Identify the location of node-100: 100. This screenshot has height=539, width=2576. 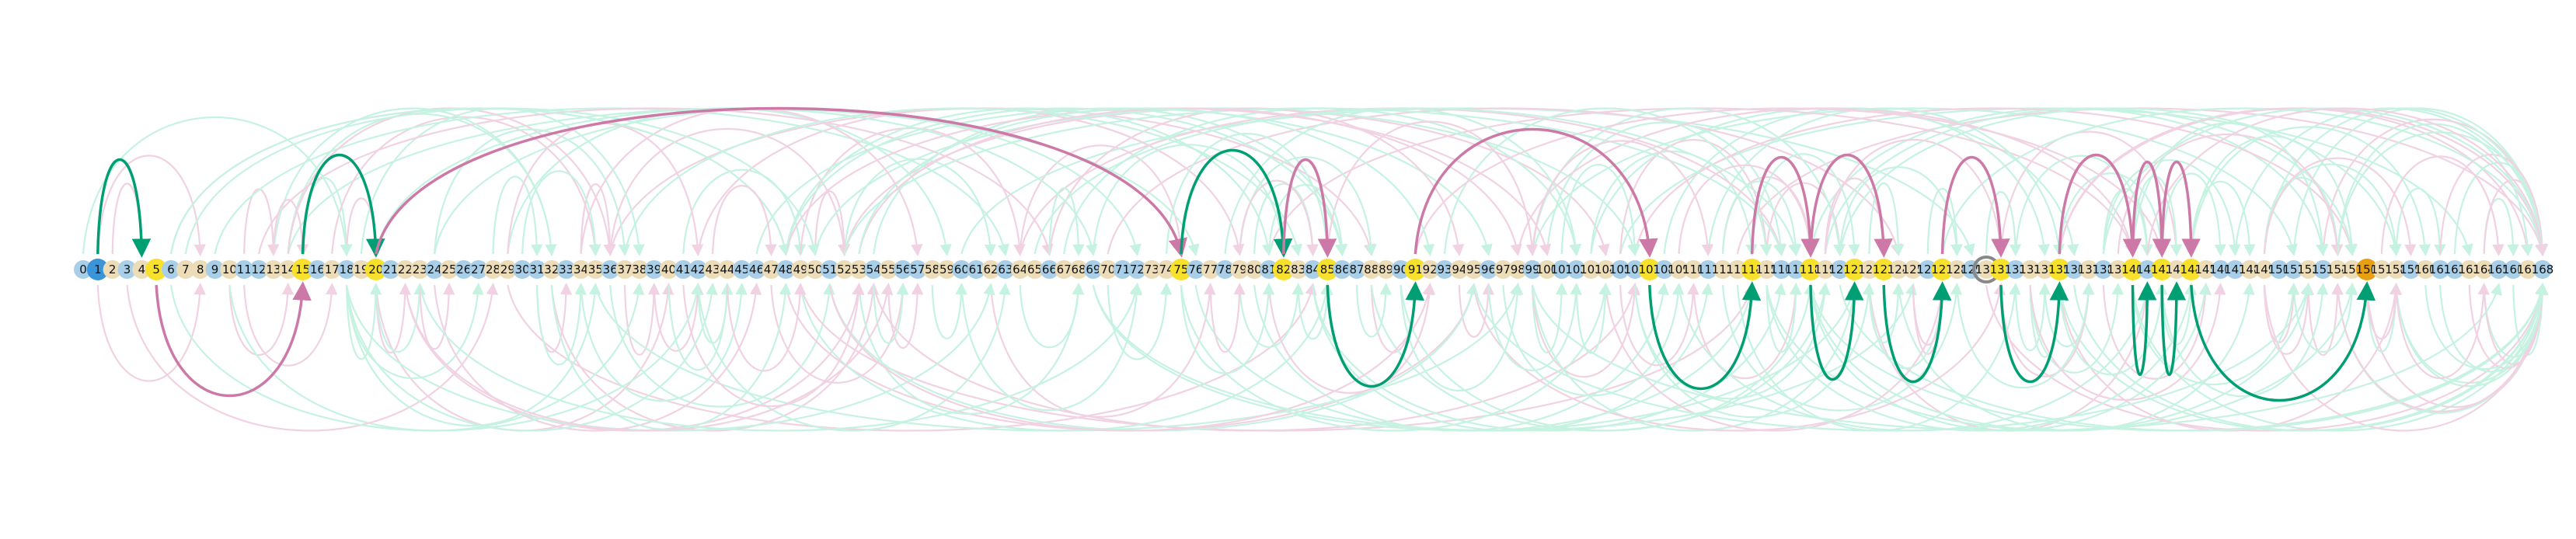
(1547, 269).